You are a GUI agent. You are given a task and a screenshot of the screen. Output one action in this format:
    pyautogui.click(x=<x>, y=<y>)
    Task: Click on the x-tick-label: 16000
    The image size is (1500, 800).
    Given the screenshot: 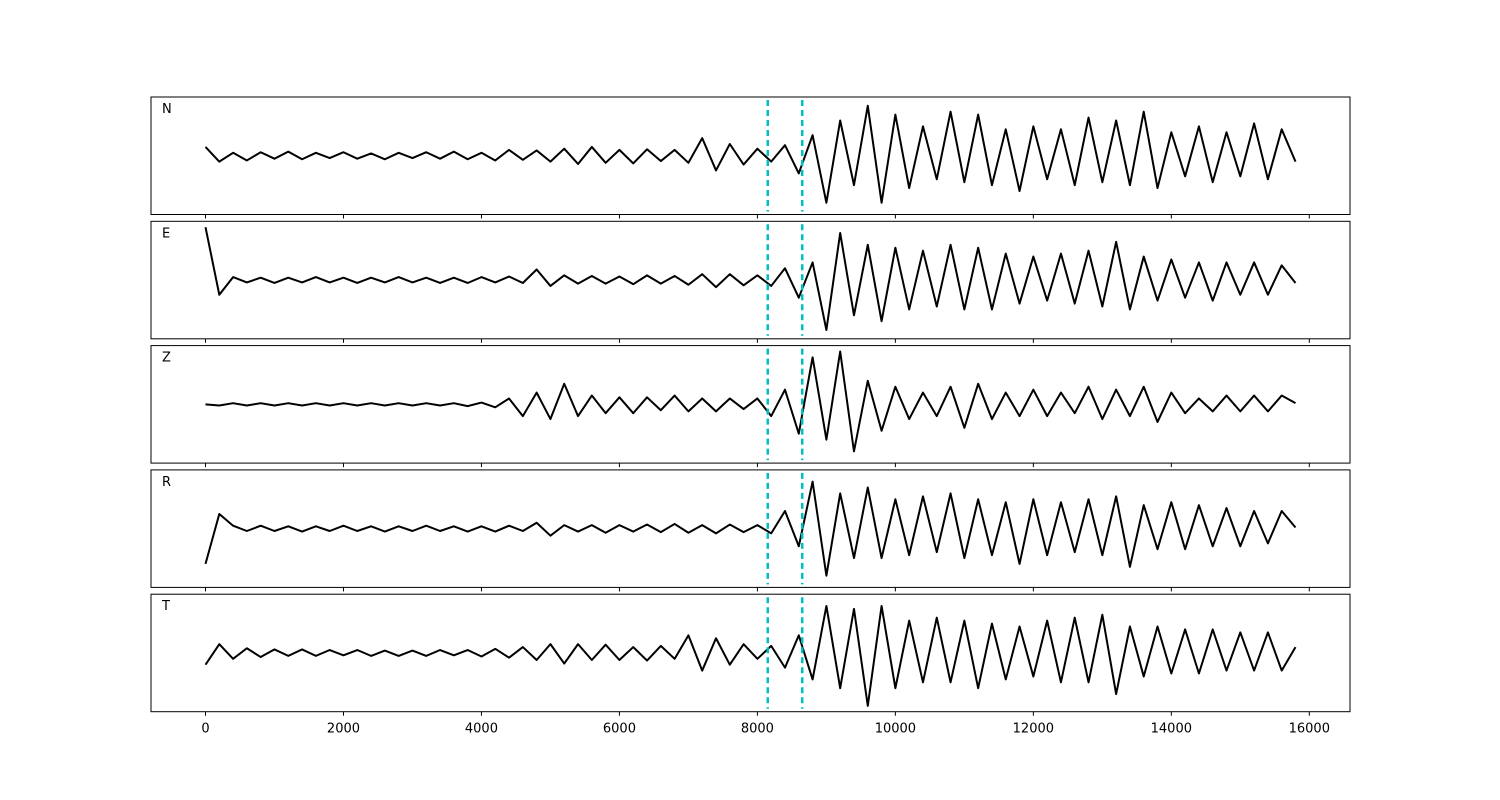 What is the action you would take?
    pyautogui.click(x=1309, y=729)
    